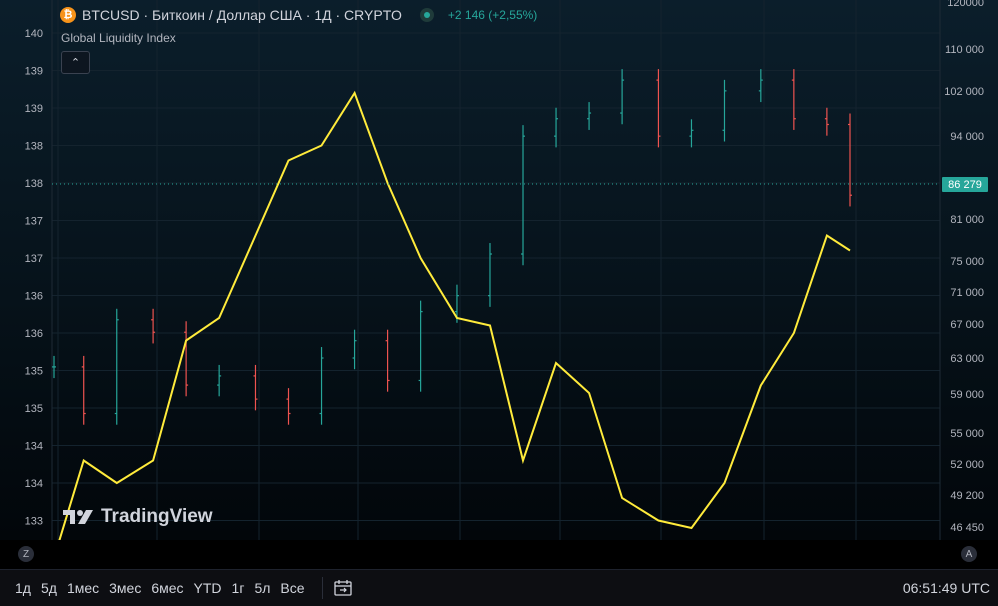  Describe the element at coordinates (967, 137) in the screenshot. I see `right-axis-tick-label: 94 000` at that location.